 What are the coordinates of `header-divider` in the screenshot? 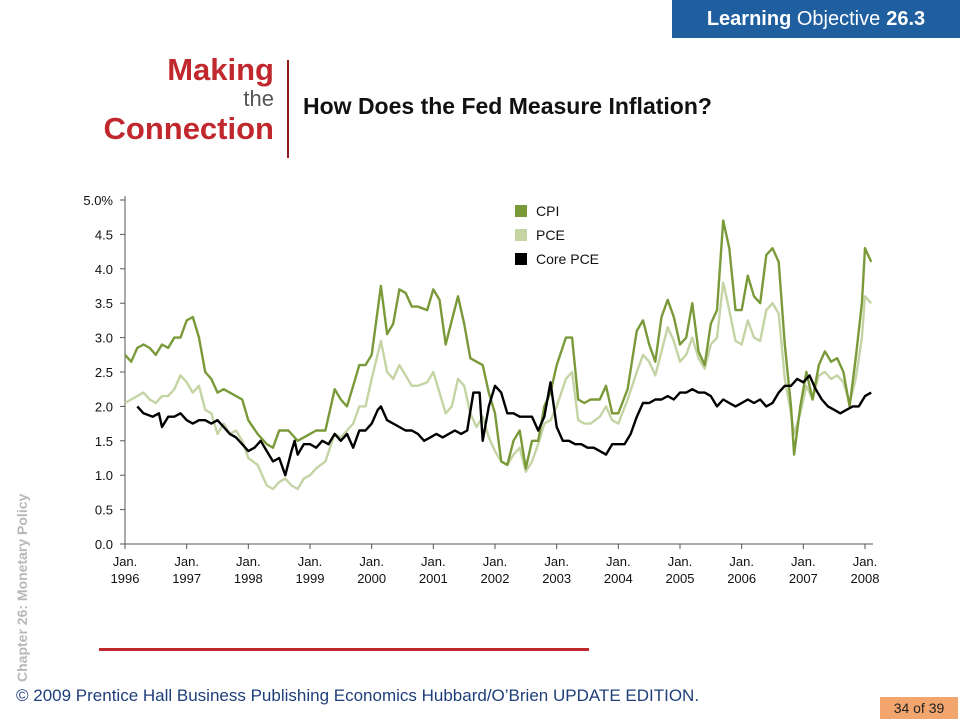 It's located at (288, 109).